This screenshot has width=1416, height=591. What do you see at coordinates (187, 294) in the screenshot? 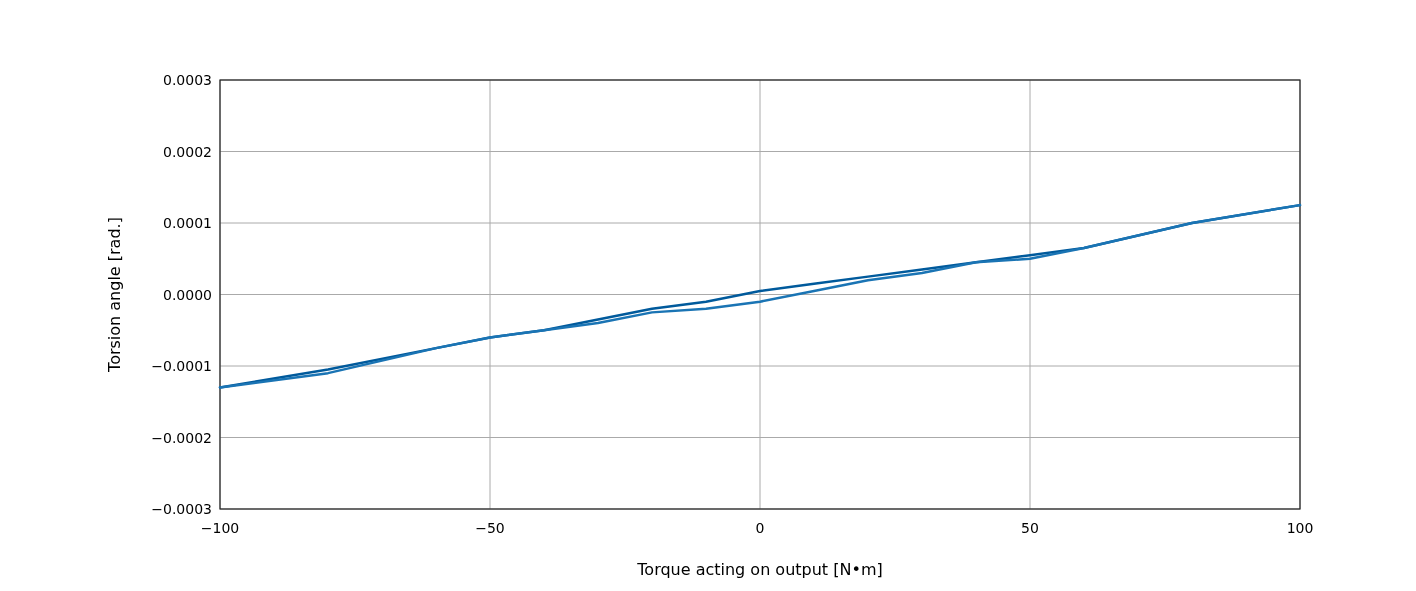
I see `y-tick-label: 0.0000` at bounding box center [187, 294].